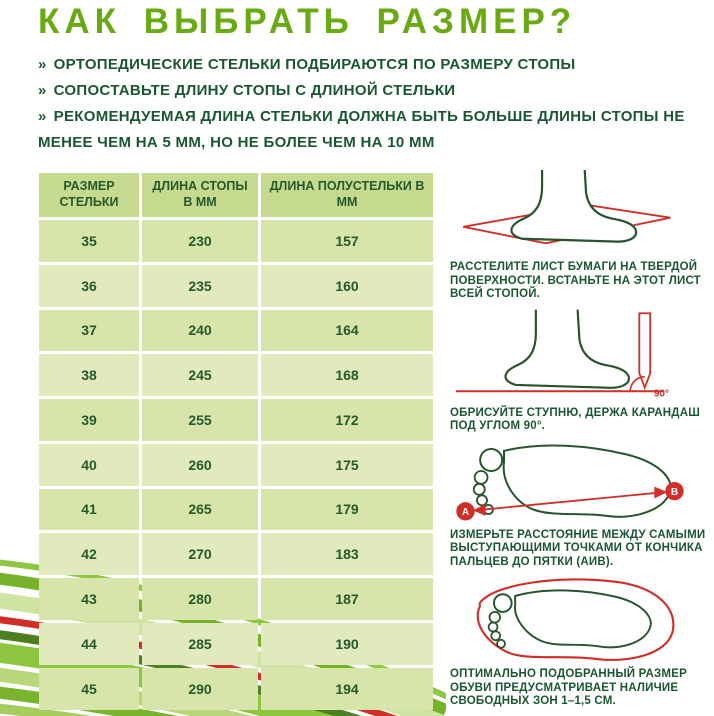 Image resolution: width=714 pixels, height=716 pixels. What do you see at coordinates (89, 688) in the screenshot?
I see `size-cell: 45` at bounding box center [89, 688].